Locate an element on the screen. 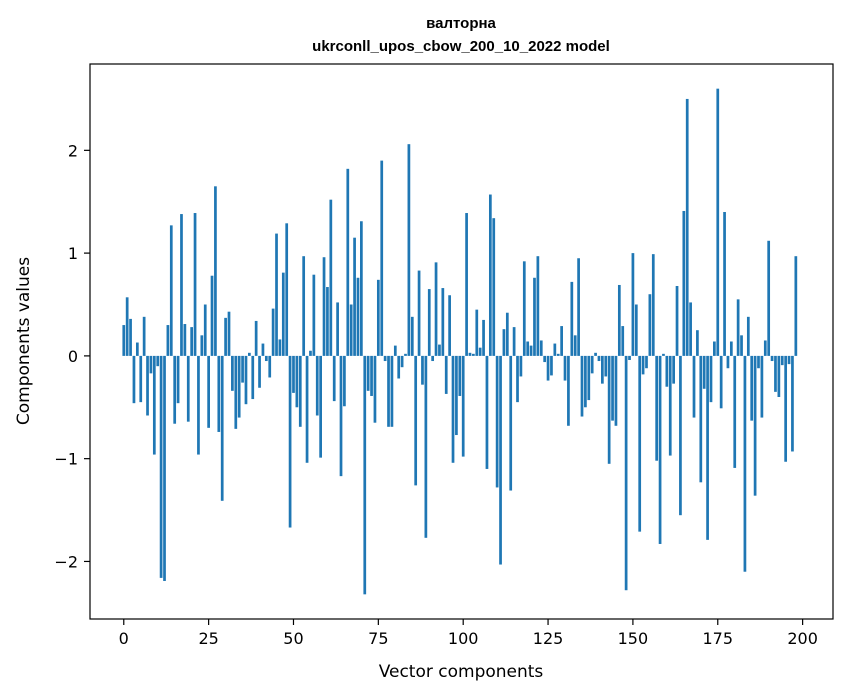  x-tick-label: 50 is located at coordinates (293, 638).